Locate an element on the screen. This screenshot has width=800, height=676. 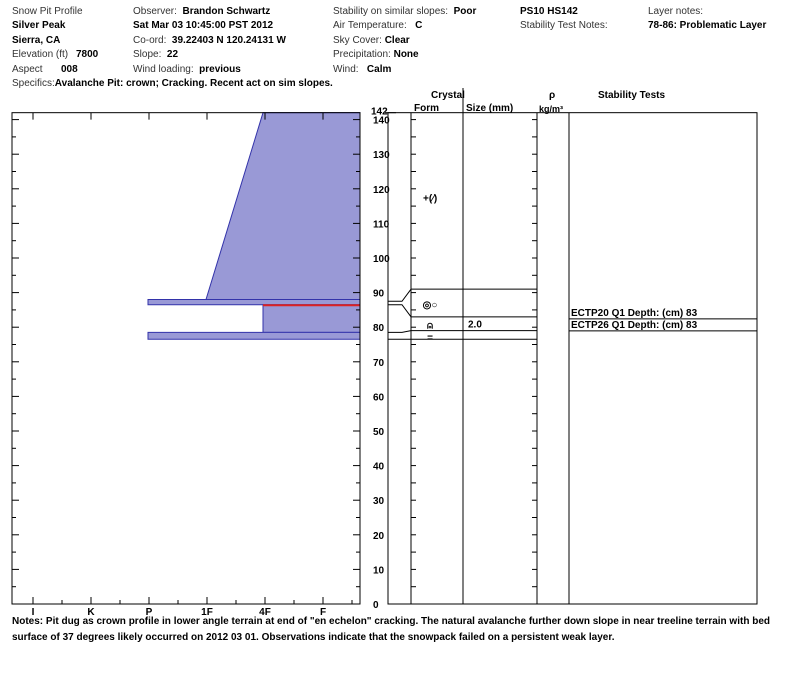
precip: Precipitation: None is located at coordinates (376, 55).